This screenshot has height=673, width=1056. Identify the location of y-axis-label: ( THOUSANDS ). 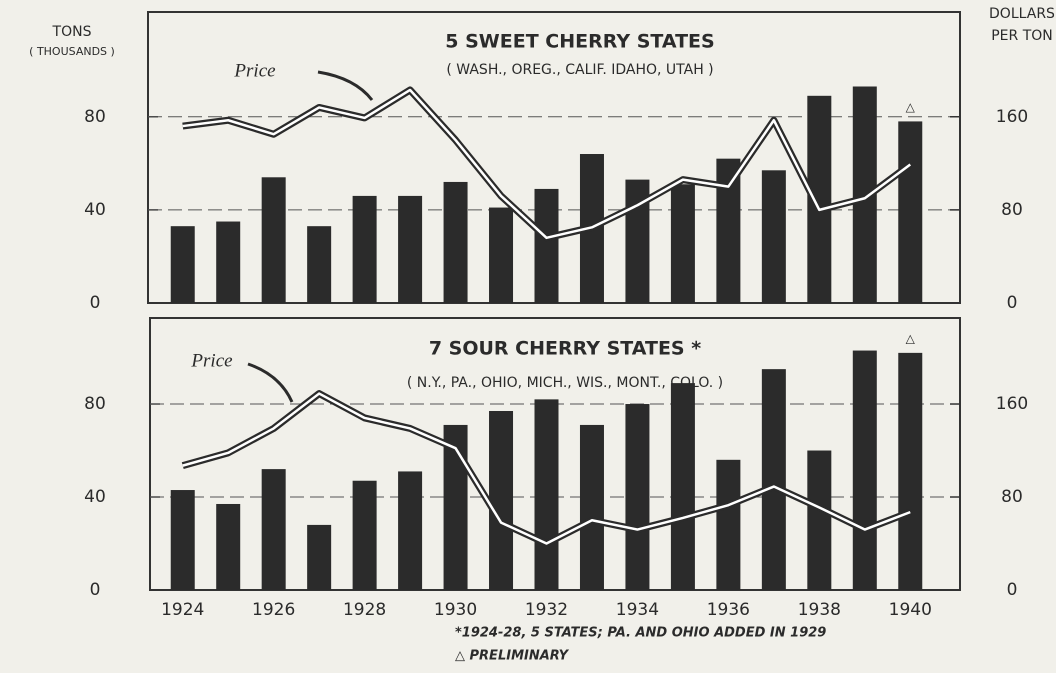
(72, 51).